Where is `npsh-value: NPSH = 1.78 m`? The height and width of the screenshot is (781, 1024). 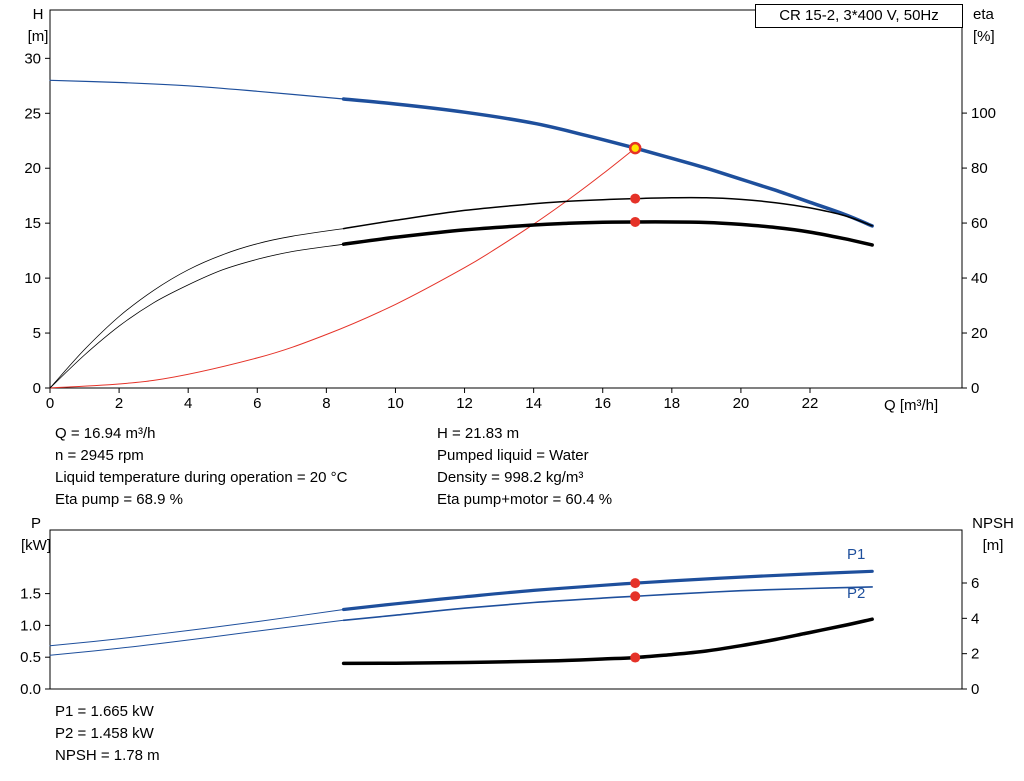 npsh-value: NPSH = 1.78 m is located at coordinates (107, 755).